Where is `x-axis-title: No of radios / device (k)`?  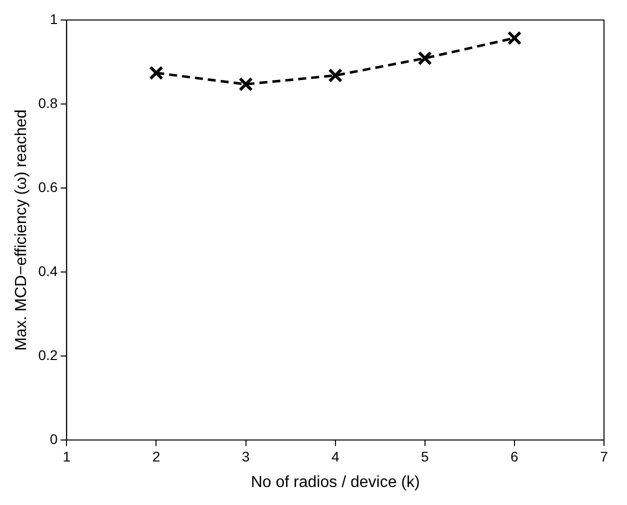
x-axis-title: No of radios / device (k) is located at coordinates (335, 482).